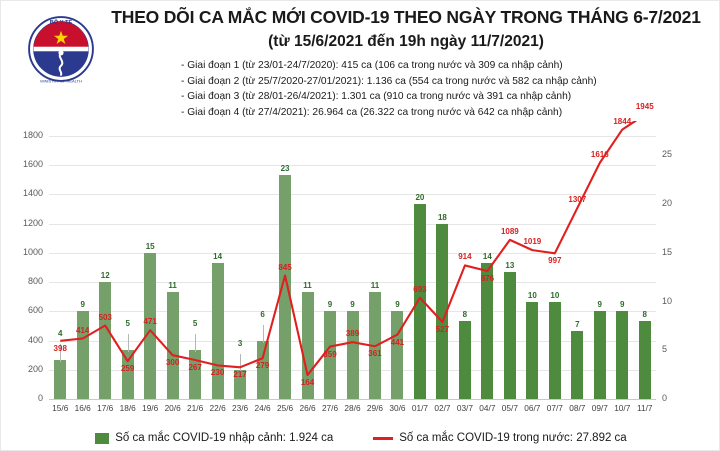  Describe the element at coordinates (667, 300) in the screenshot. I see `y-axis-right-tick: 10` at that location.